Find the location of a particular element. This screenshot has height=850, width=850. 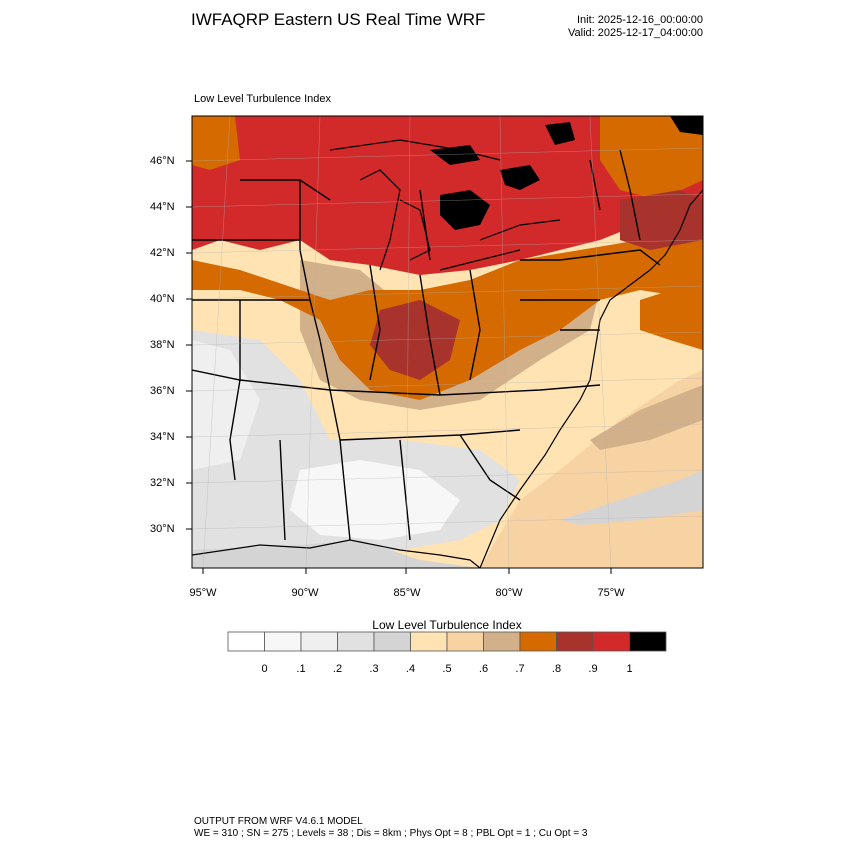

lat-label: 30°N is located at coordinates (162, 529).